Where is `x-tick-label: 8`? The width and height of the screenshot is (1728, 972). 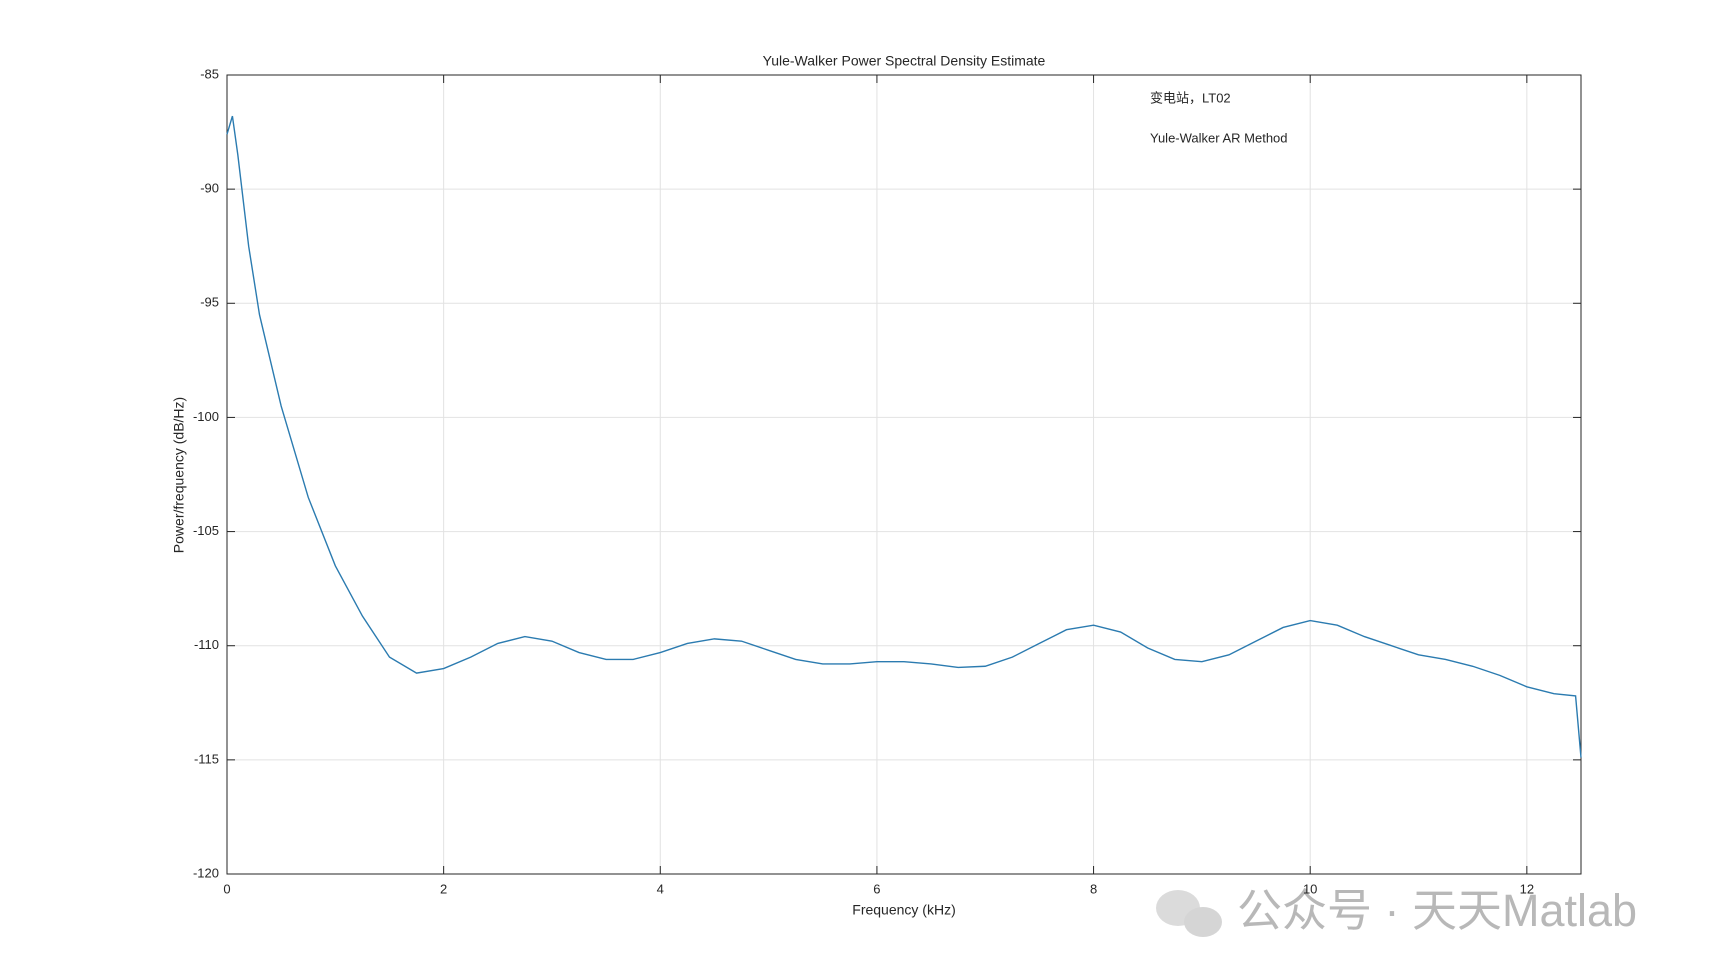
x-tick-label: 8 is located at coordinates (1093, 888).